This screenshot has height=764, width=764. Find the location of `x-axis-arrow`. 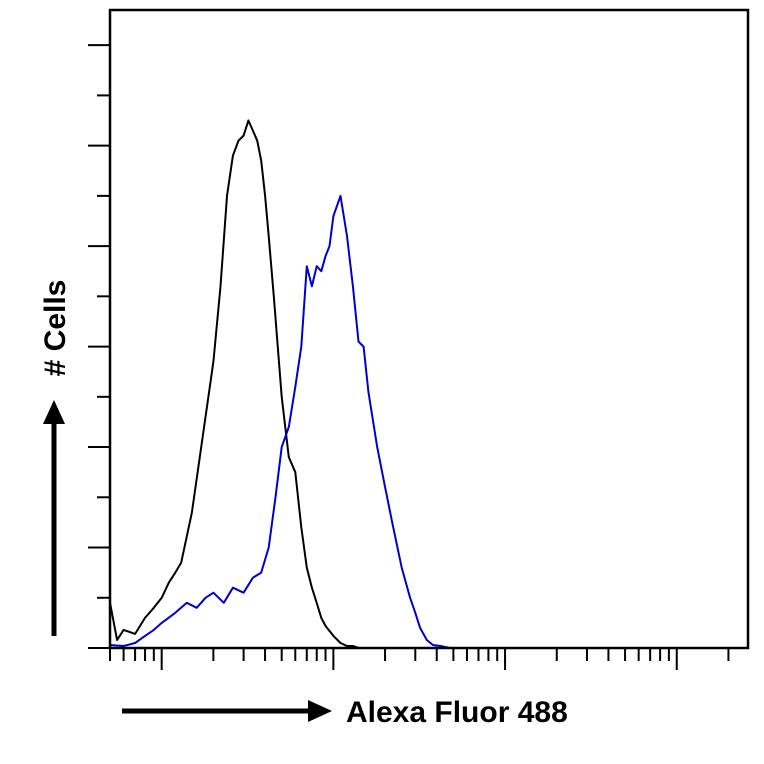

x-axis-arrow is located at coordinates (227, 711).